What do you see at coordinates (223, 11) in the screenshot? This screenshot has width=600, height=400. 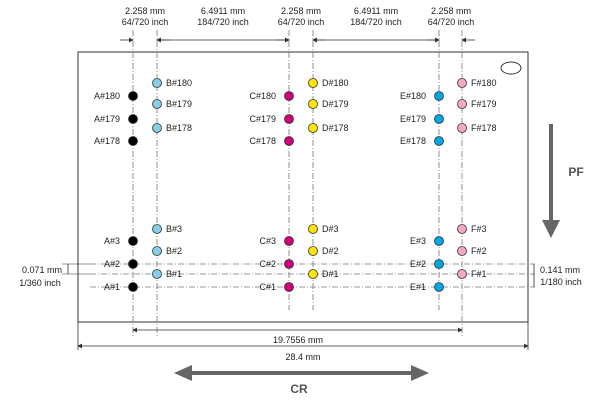 I see `dim-bc-mm: 6.4911 mm` at bounding box center [223, 11].